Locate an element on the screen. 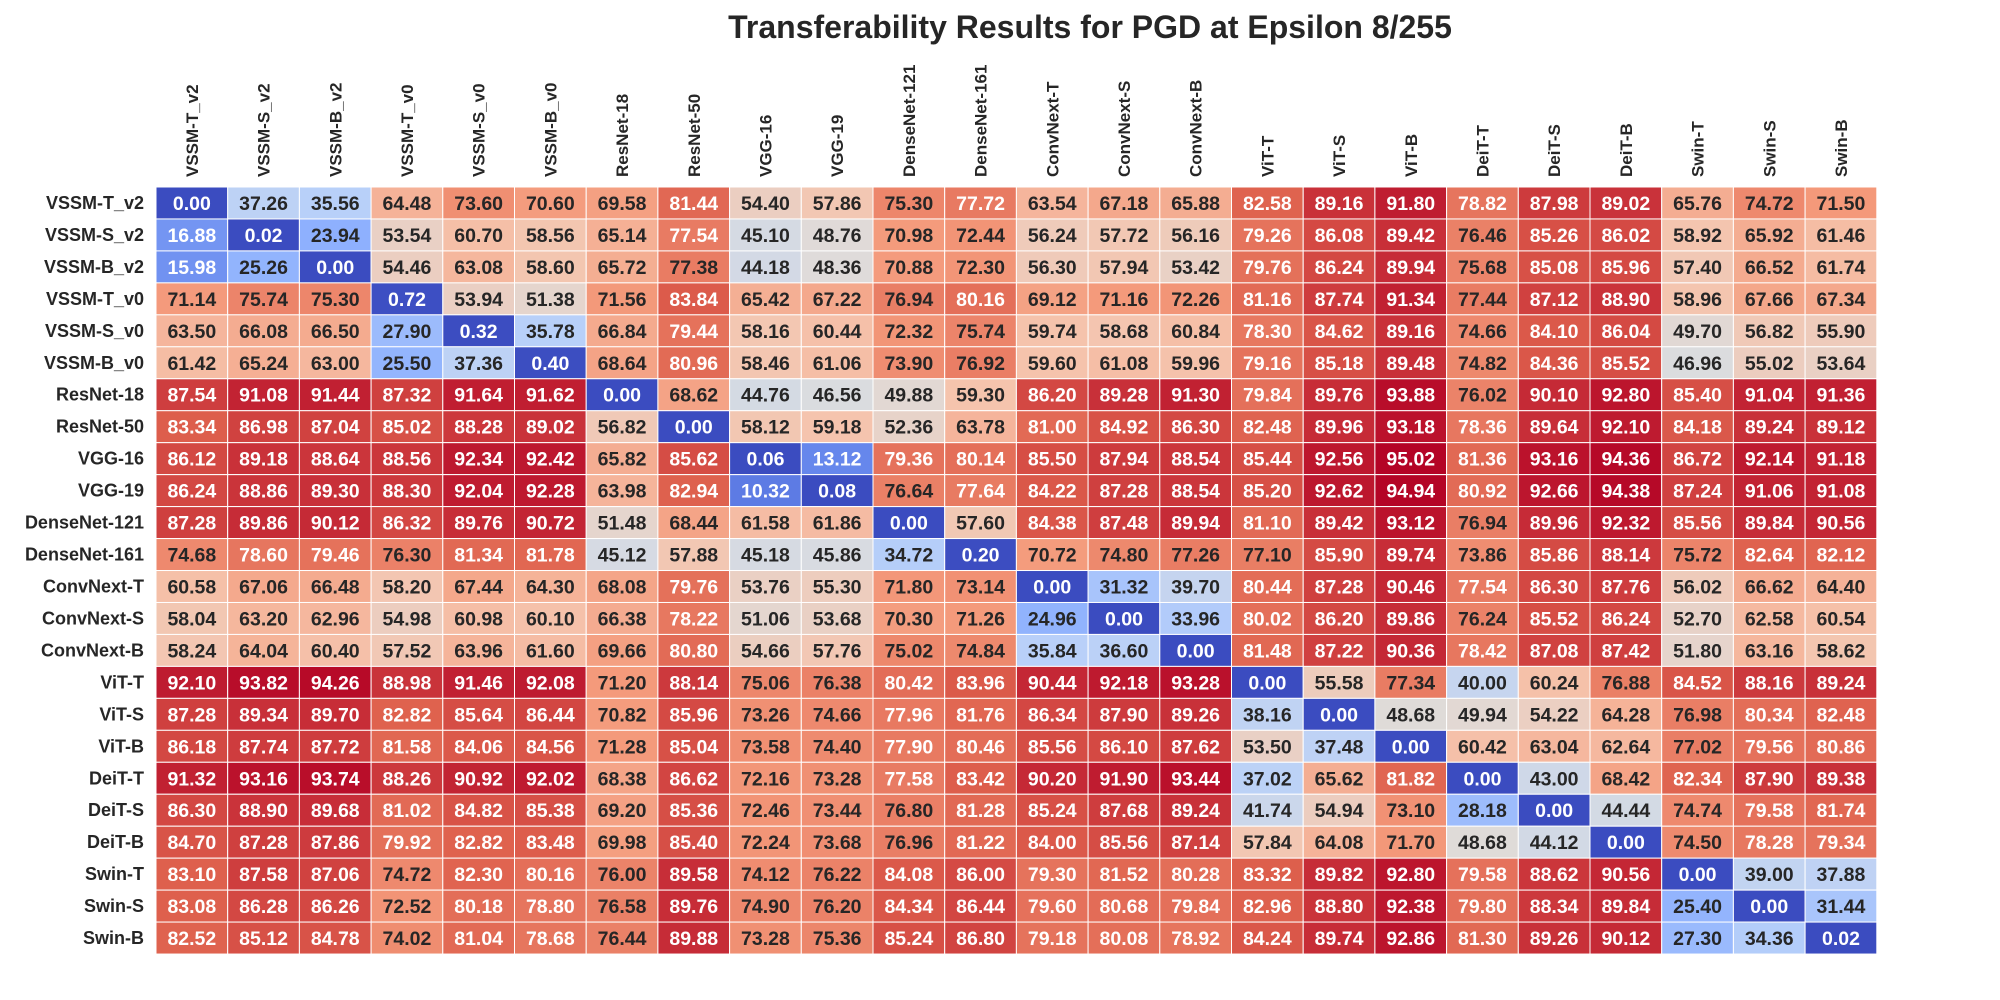  cell-value-label: 92.14 is located at coordinates (1769, 460).